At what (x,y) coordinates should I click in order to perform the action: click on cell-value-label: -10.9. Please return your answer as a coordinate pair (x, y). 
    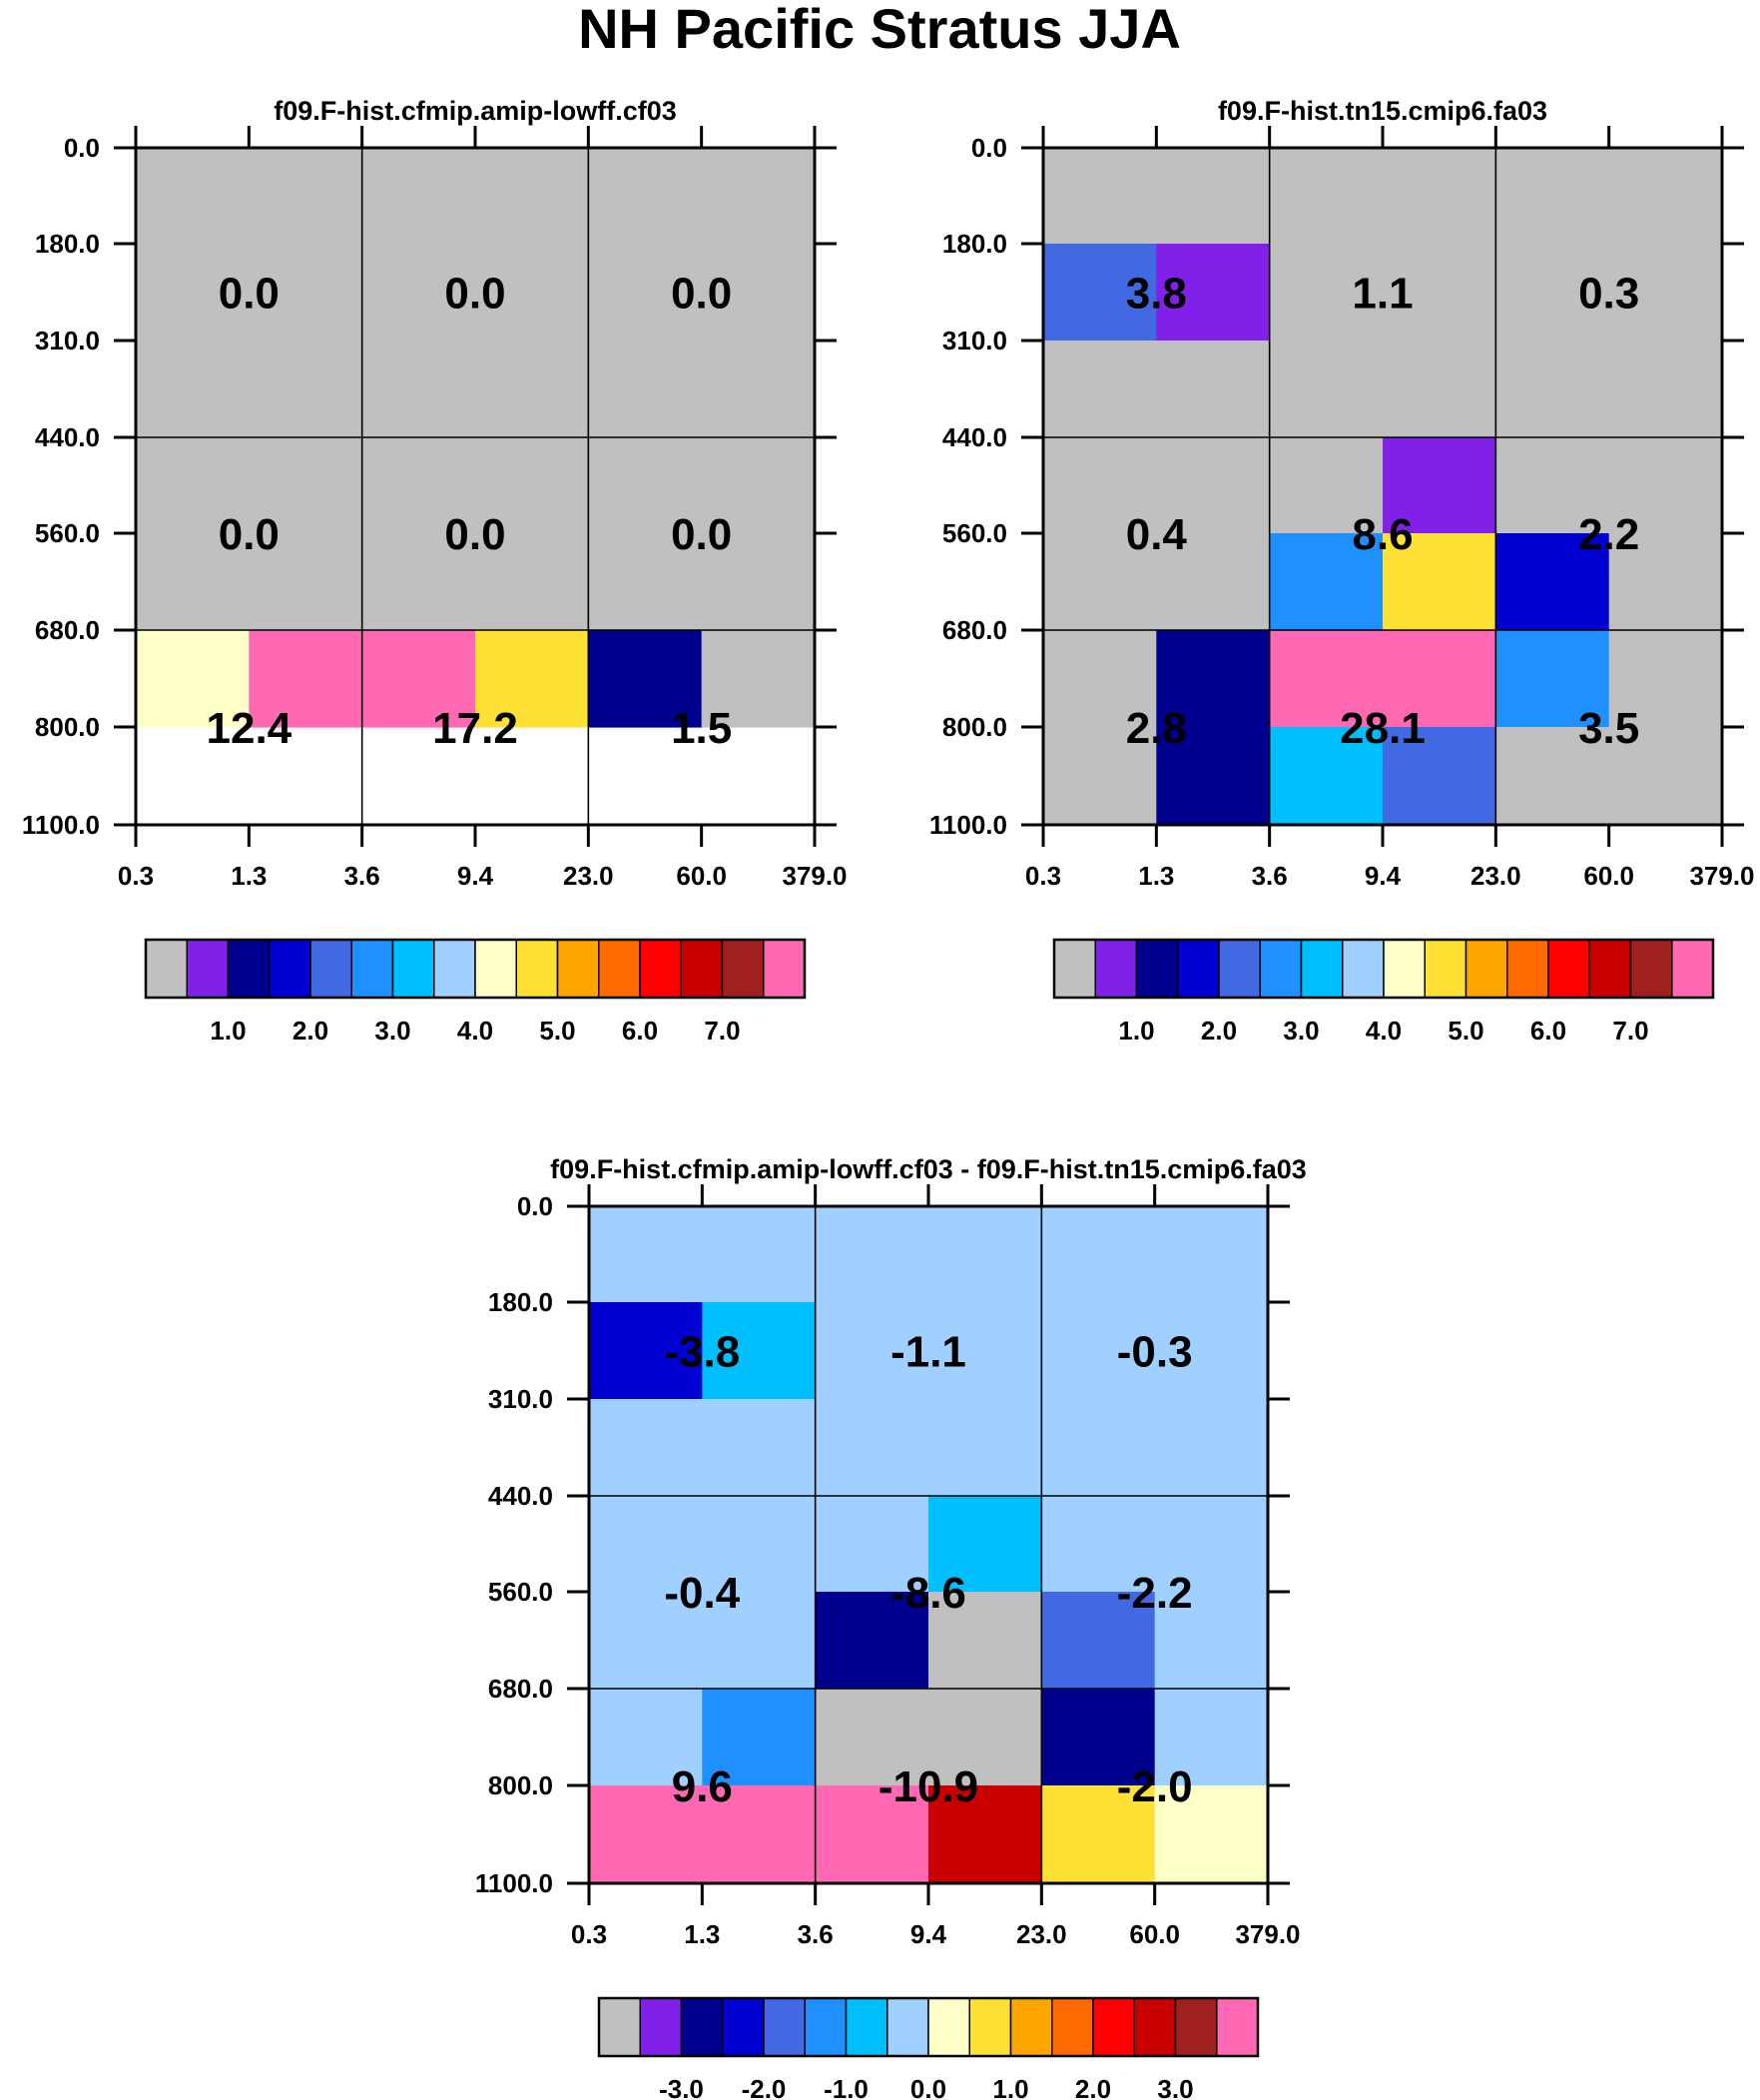
    Looking at the image, I should click on (928, 1786).